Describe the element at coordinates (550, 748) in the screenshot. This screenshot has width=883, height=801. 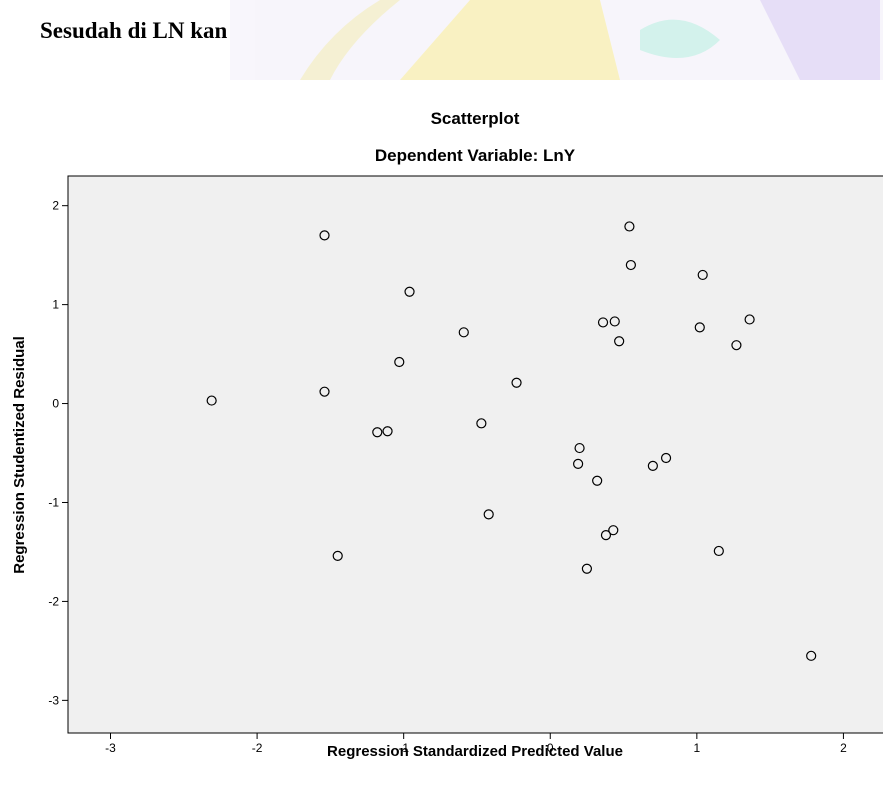
I see `x-tick-label: 0` at that location.